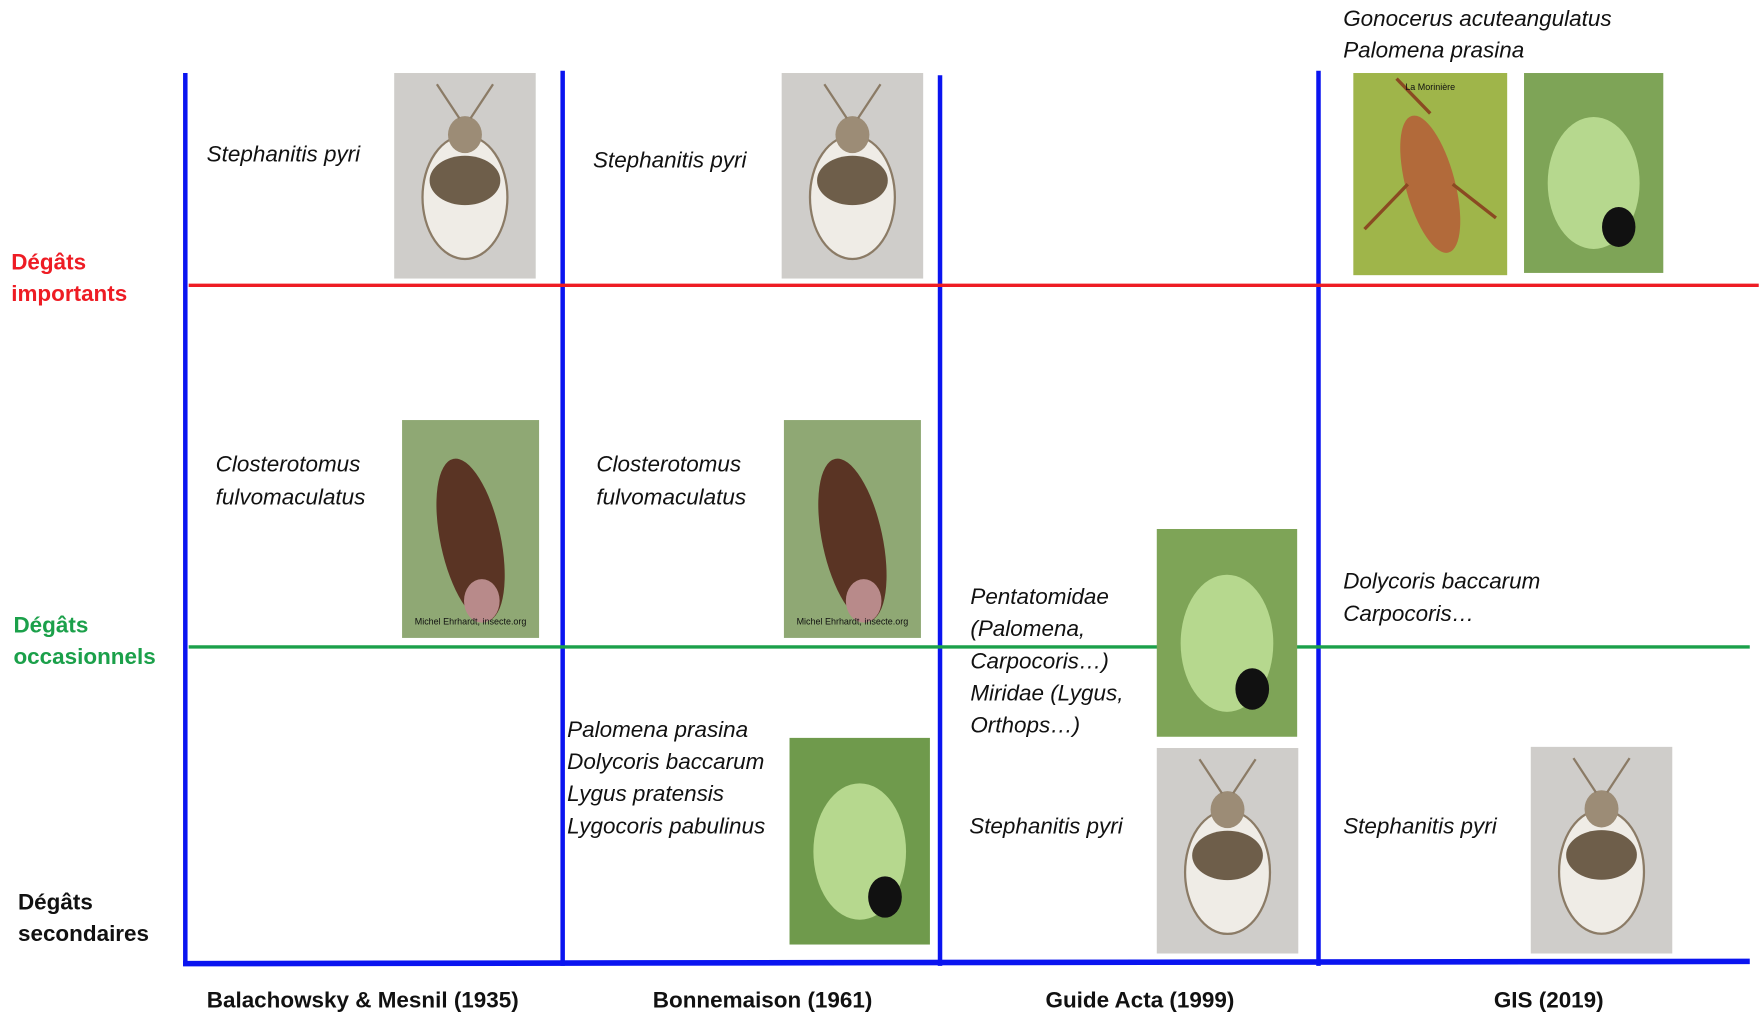 This screenshot has width=1761, height=1018. Describe the element at coordinates (84, 656) in the screenshot. I see `row-label: occasionnels` at that location.